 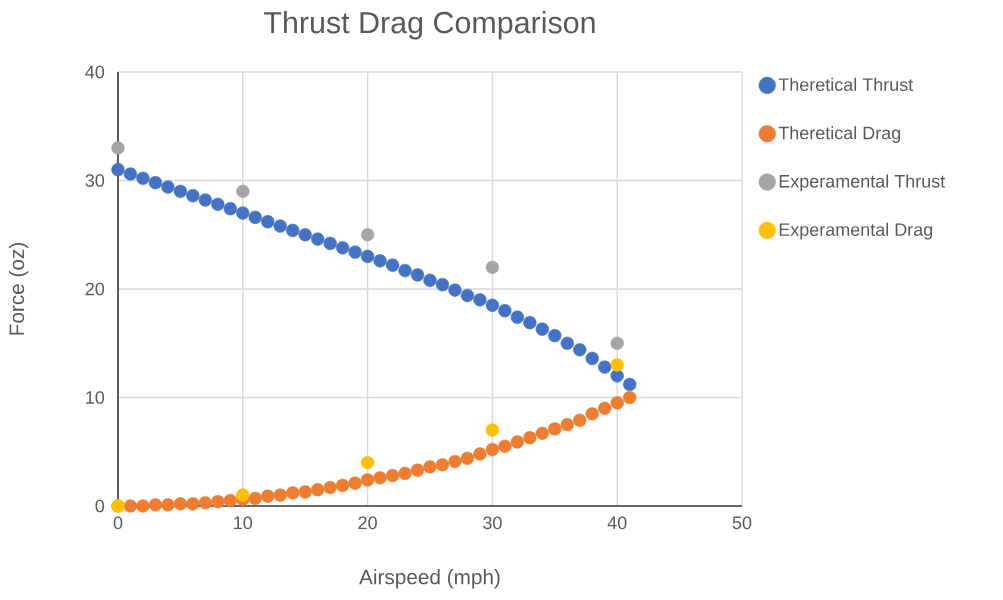 What do you see at coordinates (95, 180) in the screenshot?
I see `y-tick-label: 30` at bounding box center [95, 180].